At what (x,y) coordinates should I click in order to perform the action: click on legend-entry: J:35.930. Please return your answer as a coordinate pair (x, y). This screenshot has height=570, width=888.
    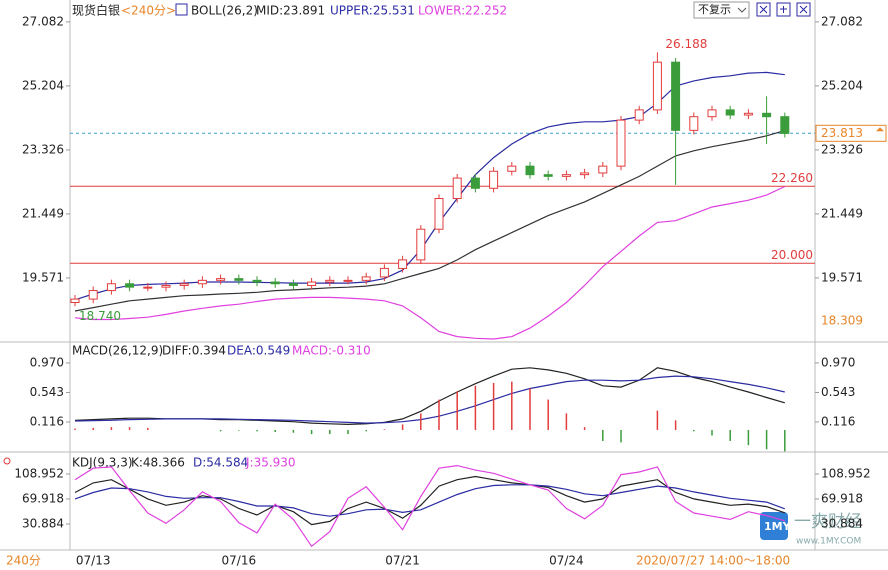
    Looking at the image, I should click on (270, 463).